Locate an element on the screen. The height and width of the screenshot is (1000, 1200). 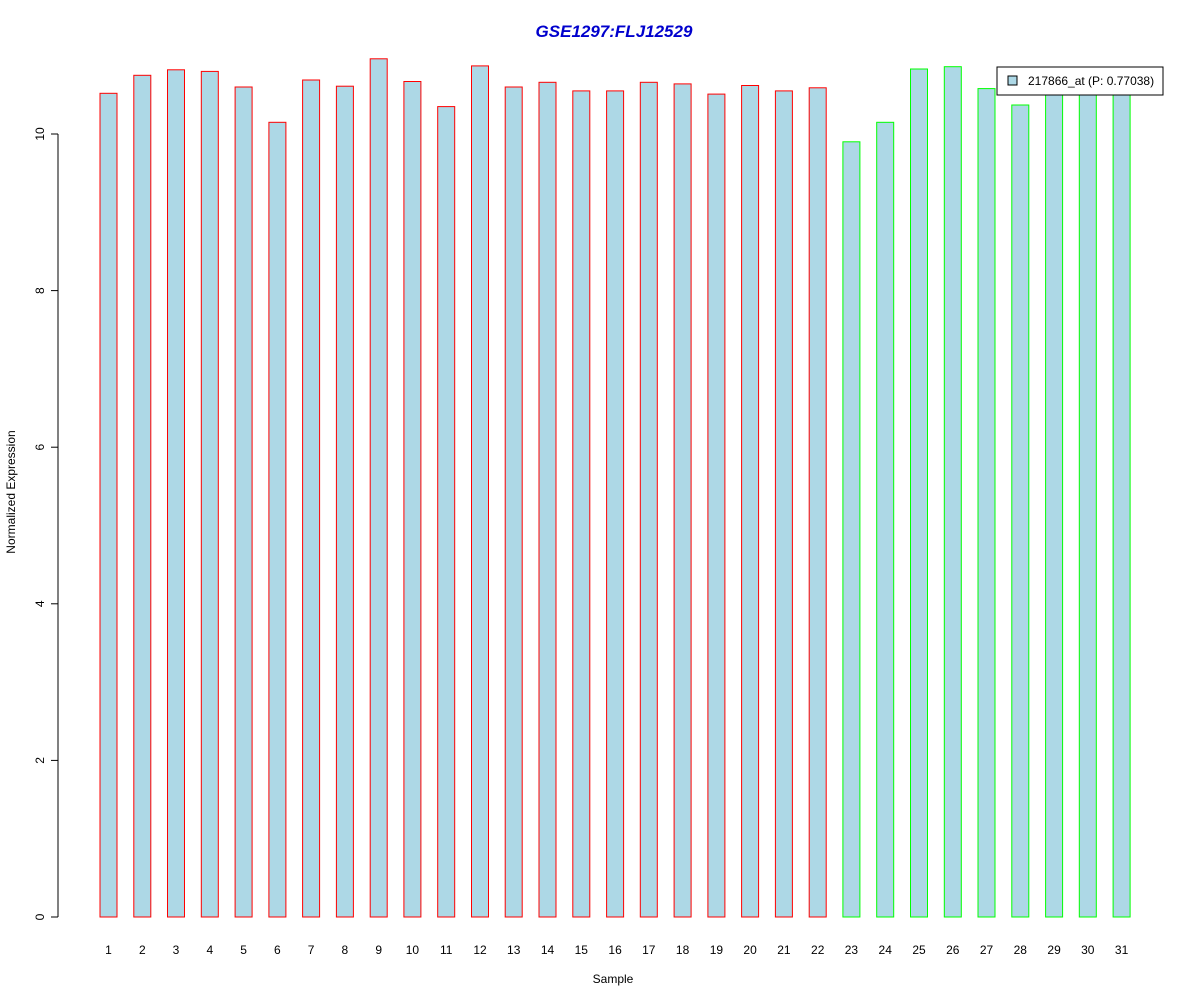
x-tick-label: 31 is located at coordinates (1122, 950).